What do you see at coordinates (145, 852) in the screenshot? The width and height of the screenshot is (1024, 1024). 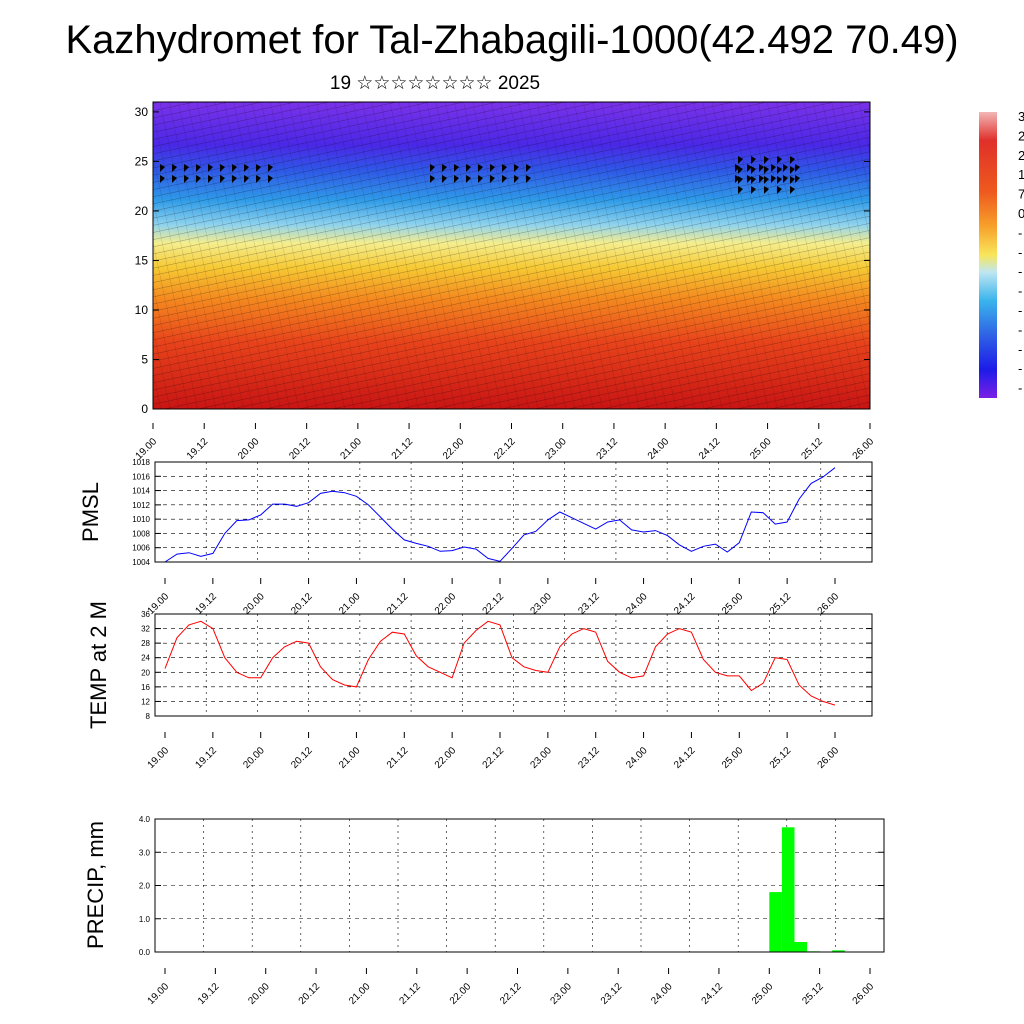 I see `y-tick-label: 3.0` at bounding box center [145, 852].